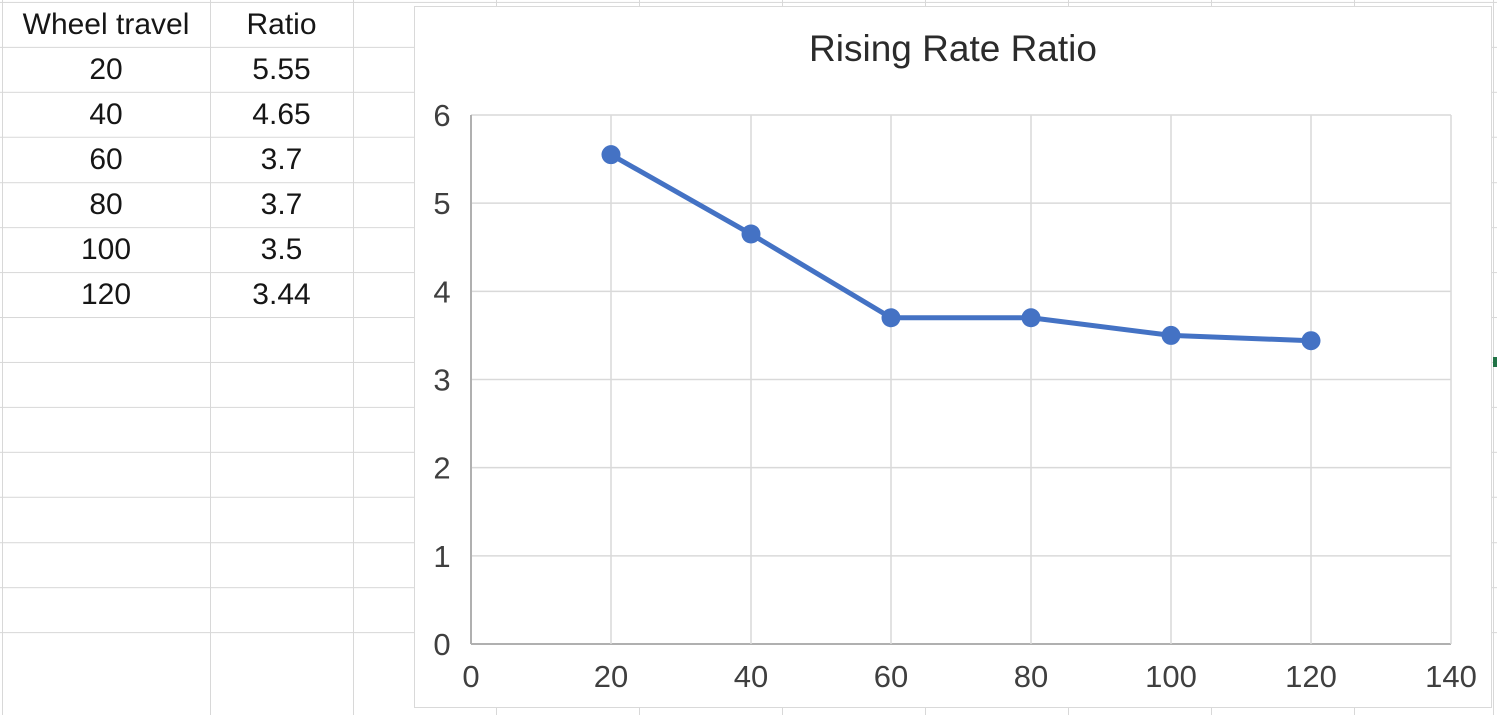 The width and height of the screenshot is (1497, 715). I want to click on y-tick-label: 5, so click(441, 203).